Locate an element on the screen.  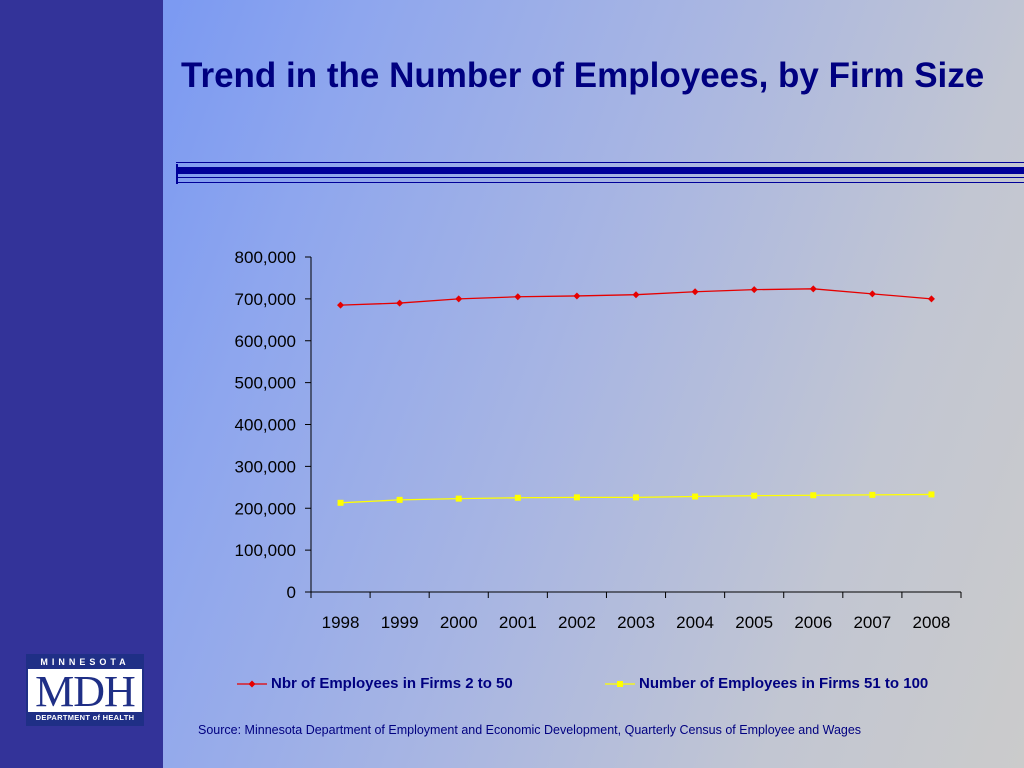
y-tick-label: 800,000 is located at coordinates (265, 257).